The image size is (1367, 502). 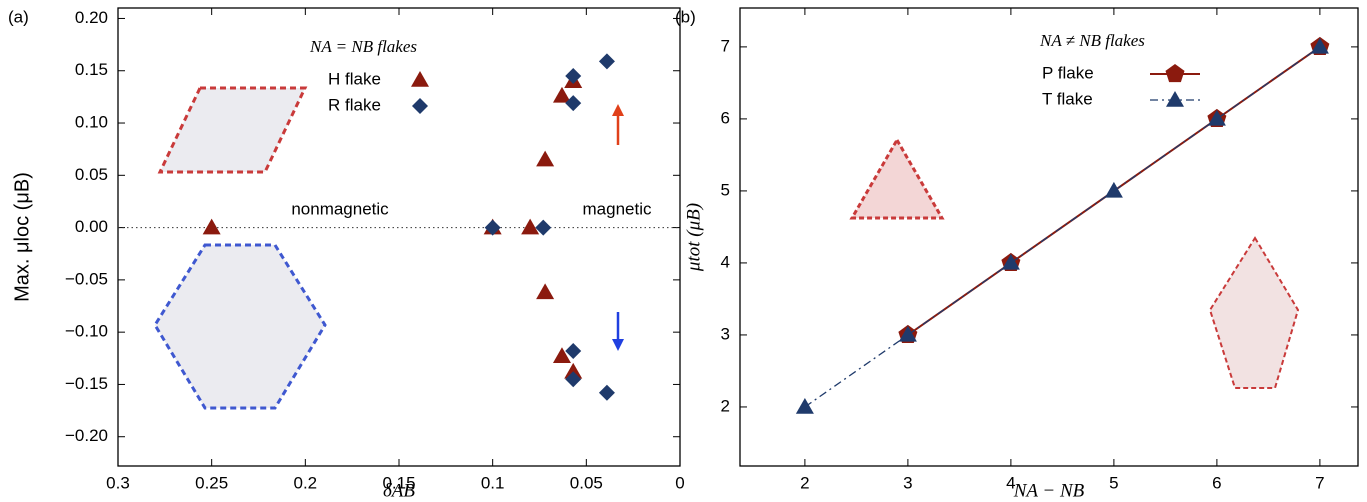 I want to click on panel-label: (a), so click(x=18, y=16).